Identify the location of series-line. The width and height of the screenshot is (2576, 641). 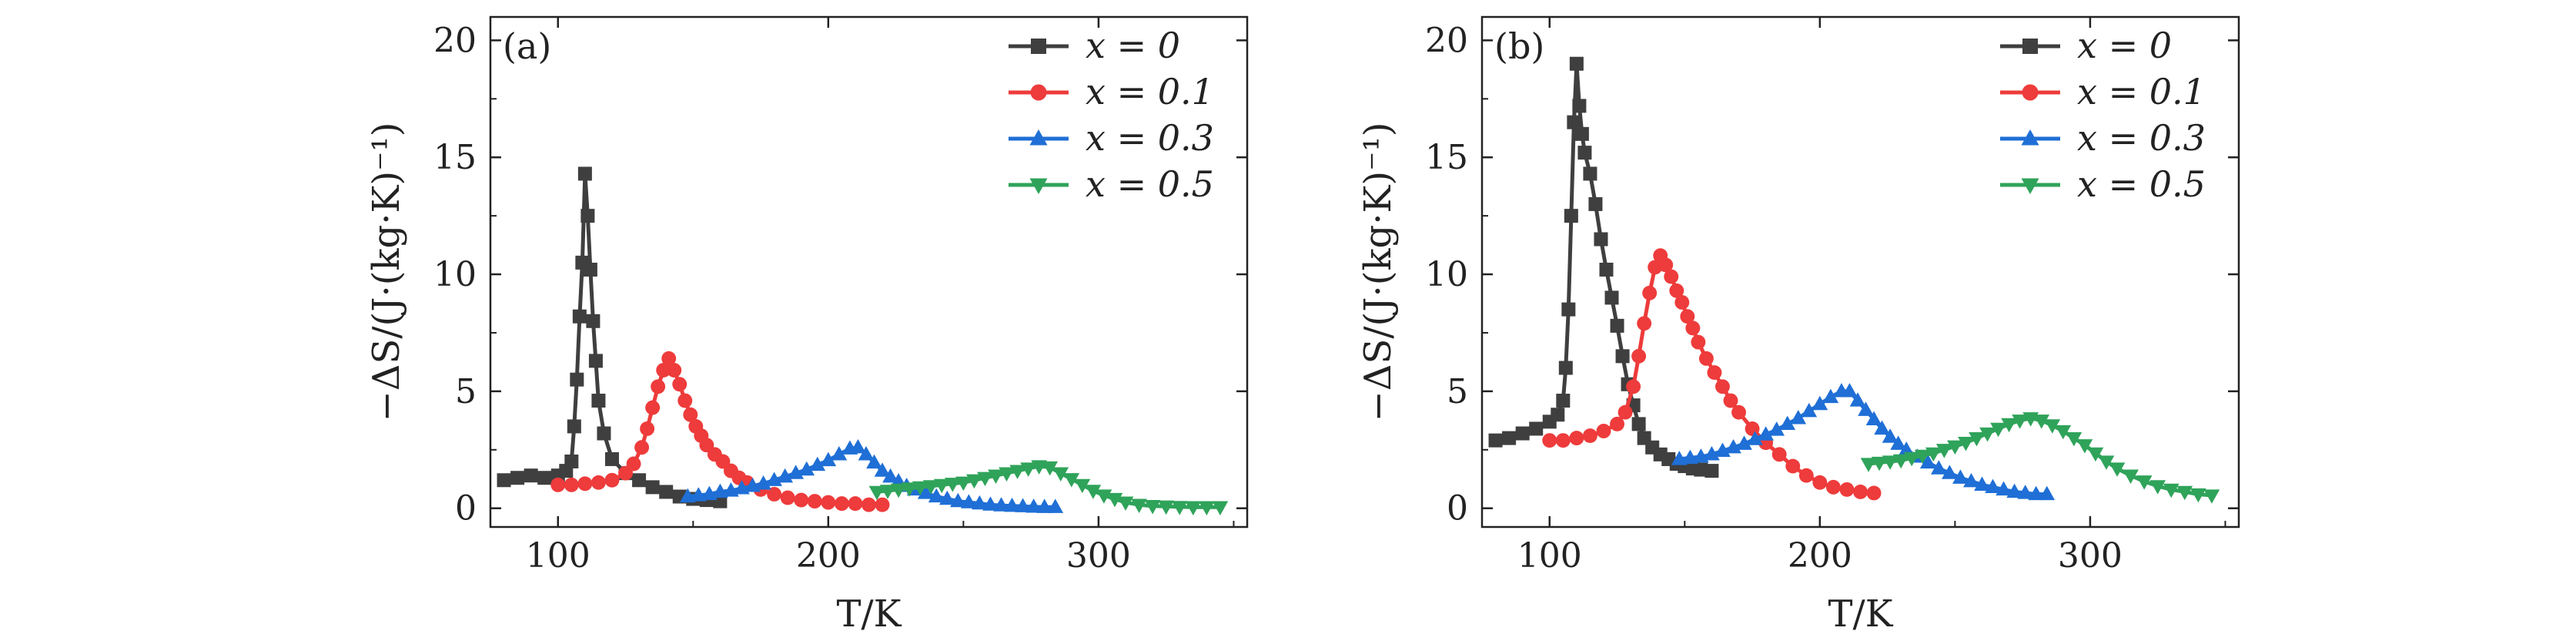
(612, 338).